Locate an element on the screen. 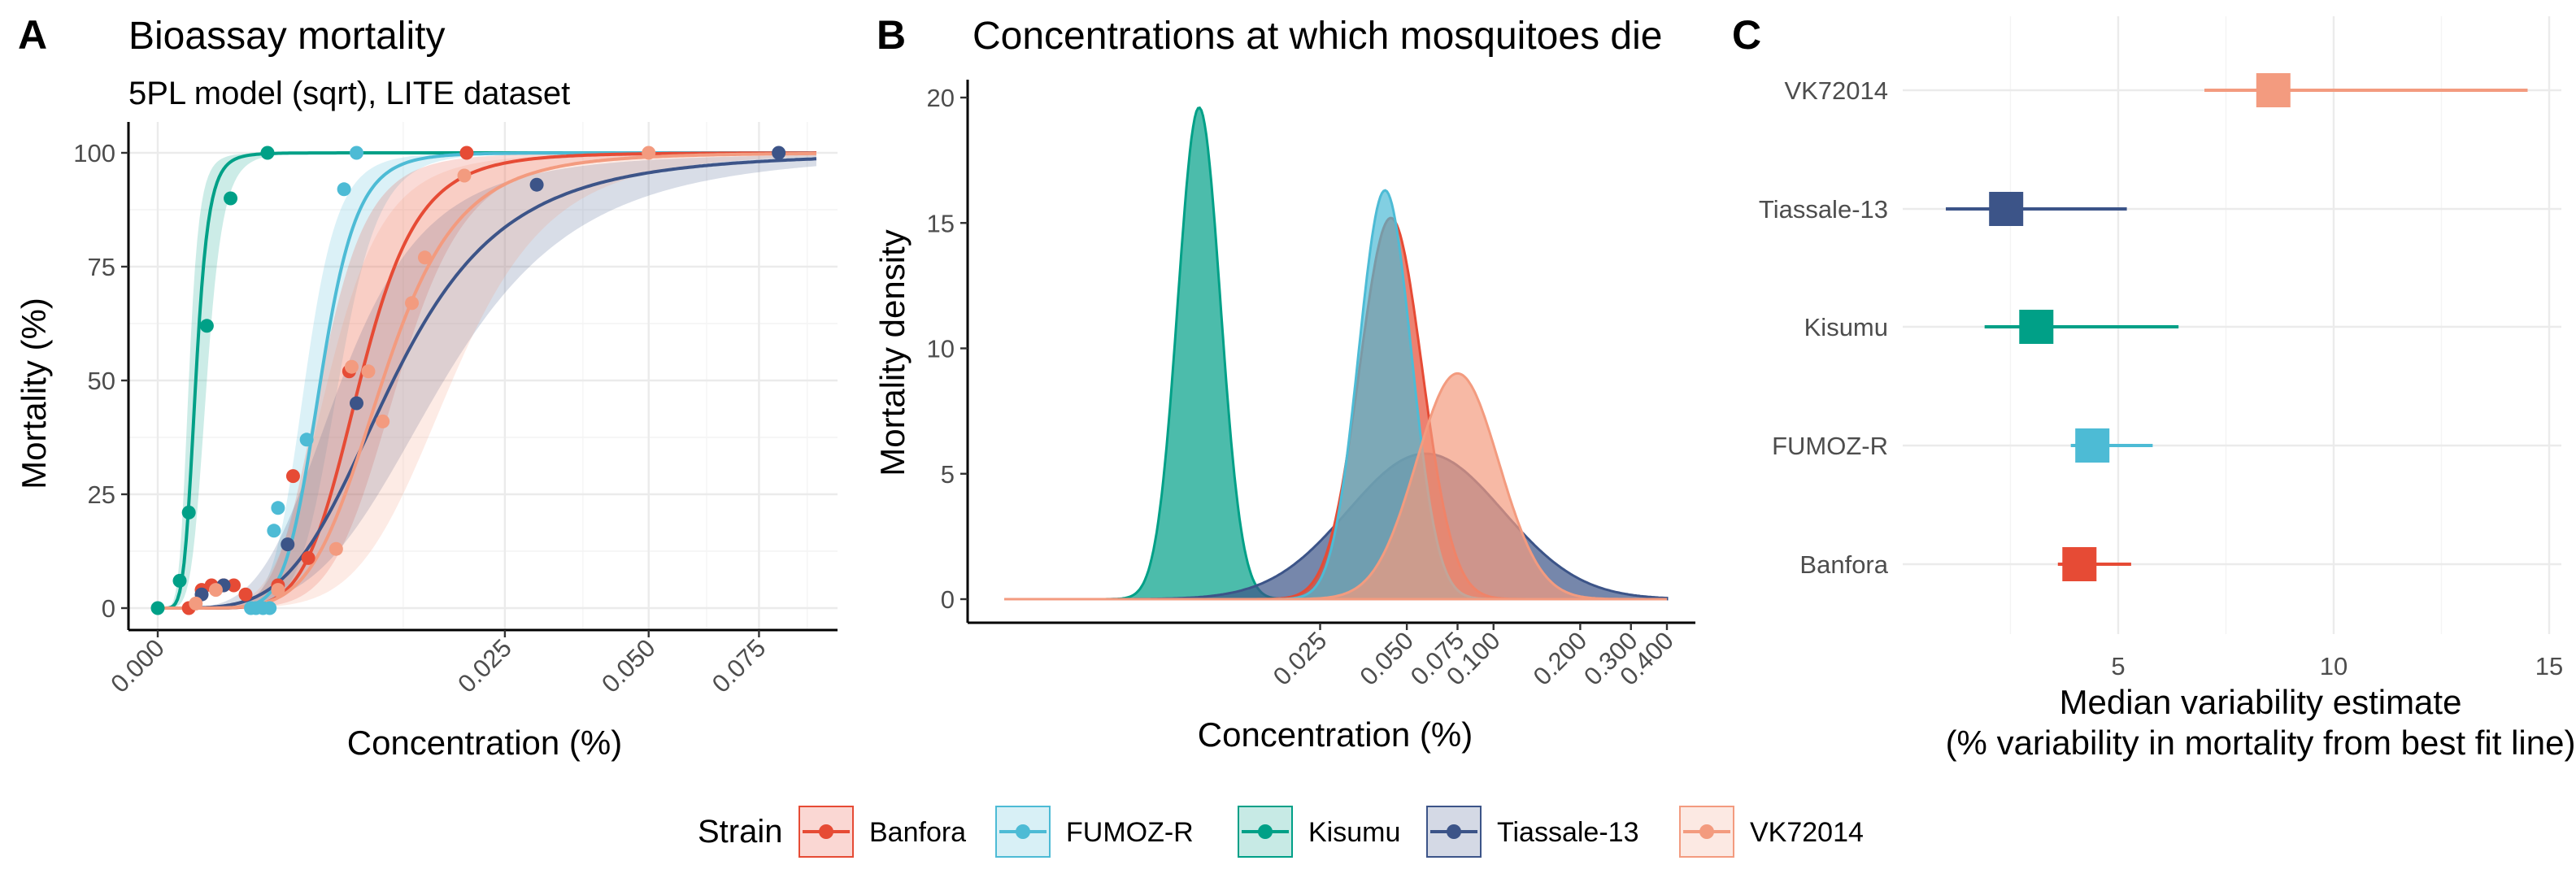 The height and width of the screenshot is (878, 2576). median-vk72014 is located at coordinates (2274, 90).